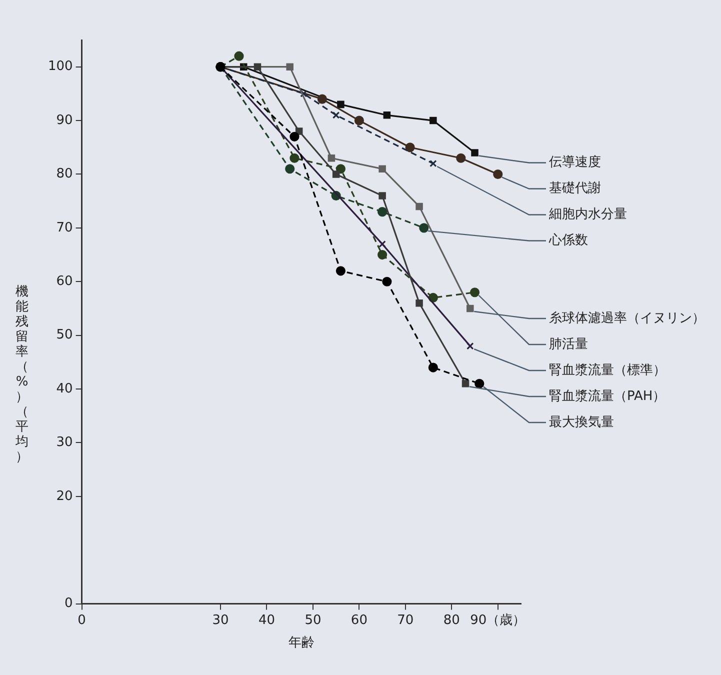  What do you see at coordinates (581, 422) in the screenshot?
I see `text: 最大換気量` at bounding box center [581, 422].